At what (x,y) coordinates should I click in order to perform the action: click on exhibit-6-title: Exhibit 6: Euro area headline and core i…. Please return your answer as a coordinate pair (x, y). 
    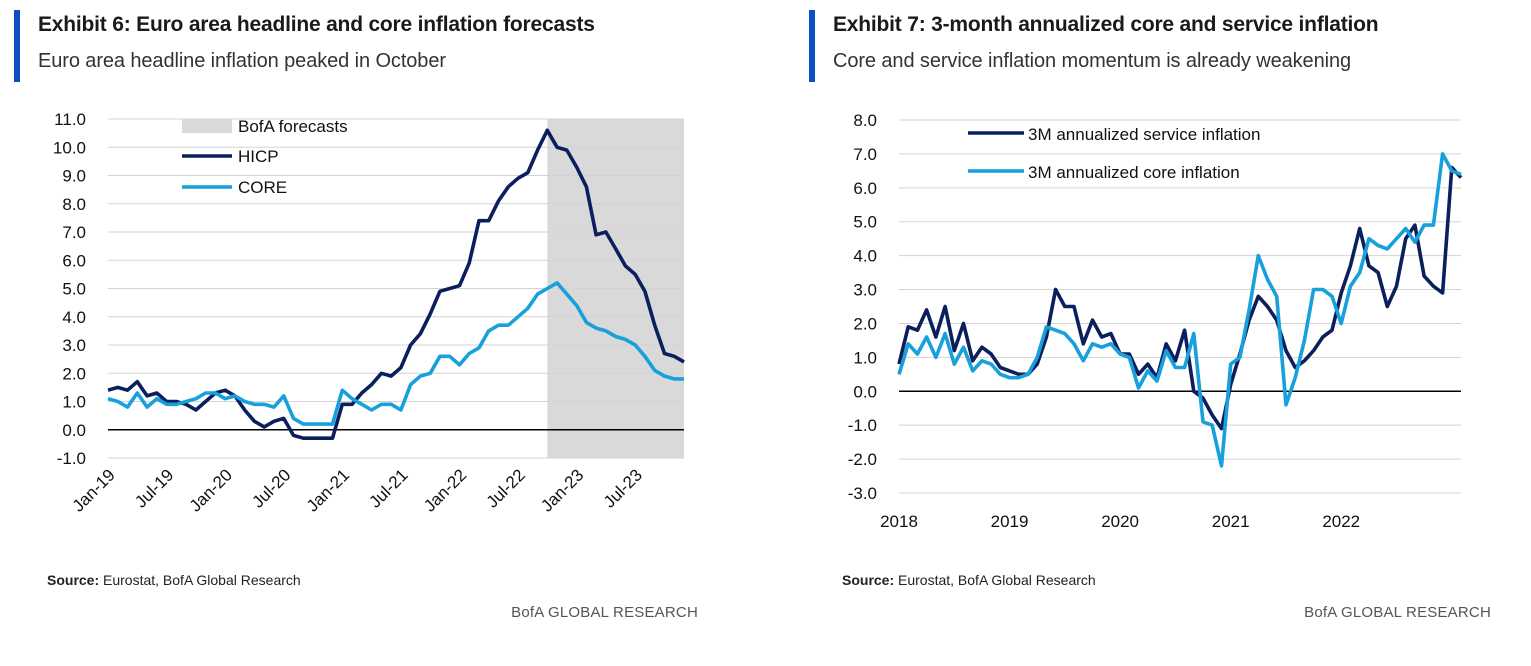
    Looking at the image, I should click on (316, 24).